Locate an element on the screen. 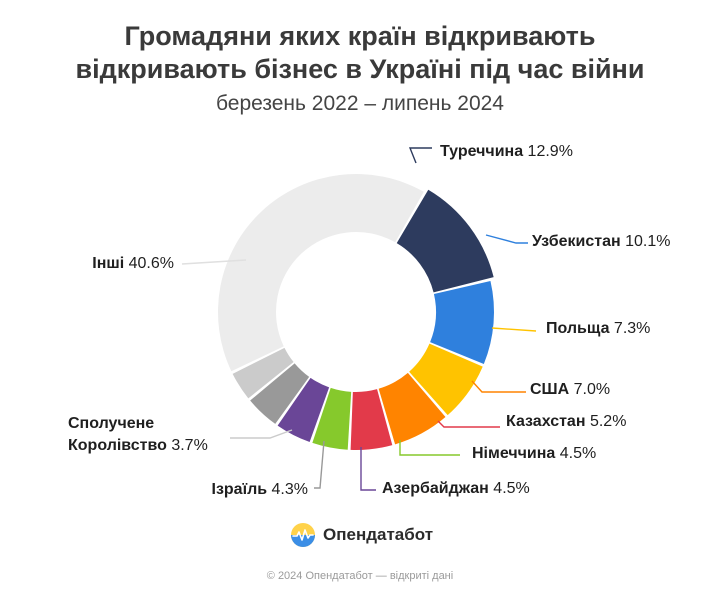 The image size is (720, 600). slice-label: Ізраїль 4.3% is located at coordinates (260, 489).